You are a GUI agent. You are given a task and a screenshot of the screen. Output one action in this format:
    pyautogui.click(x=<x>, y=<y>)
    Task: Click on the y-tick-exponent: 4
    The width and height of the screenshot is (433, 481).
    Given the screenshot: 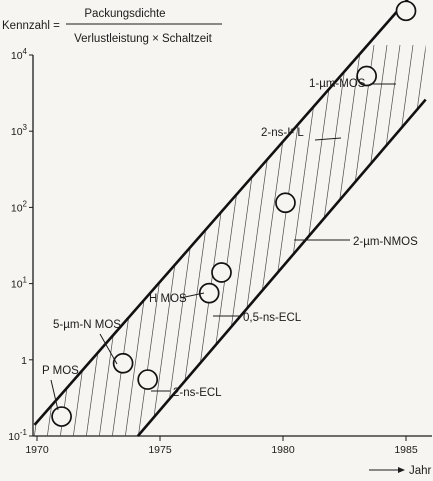 What is the action you would take?
    pyautogui.click(x=25, y=51)
    